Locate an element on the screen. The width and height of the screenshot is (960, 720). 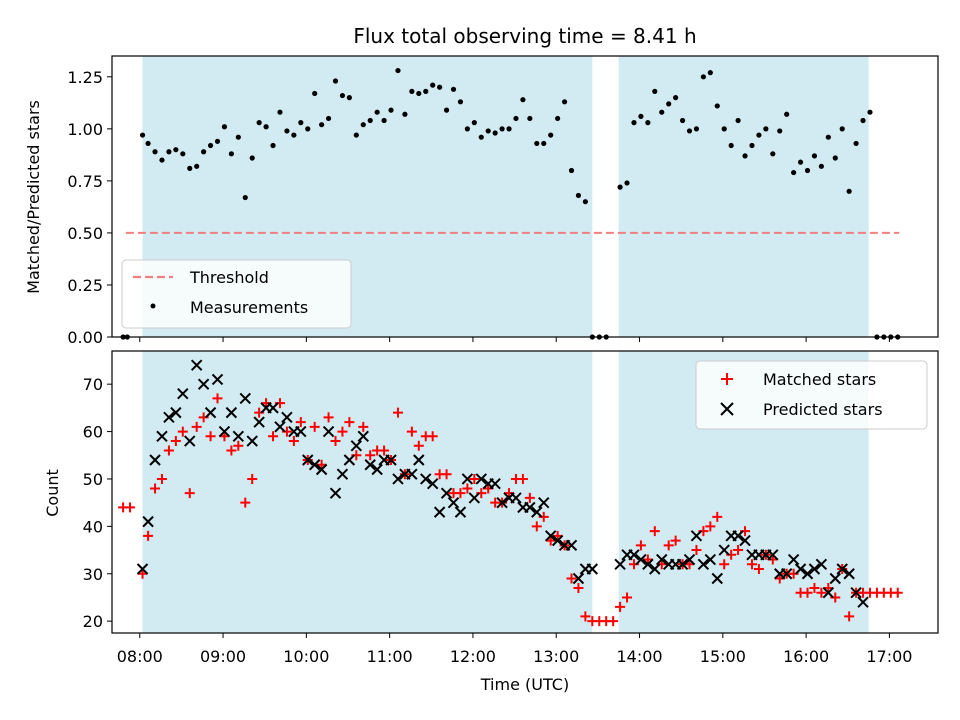
y-tick-label: 0.00 is located at coordinates (85, 337).